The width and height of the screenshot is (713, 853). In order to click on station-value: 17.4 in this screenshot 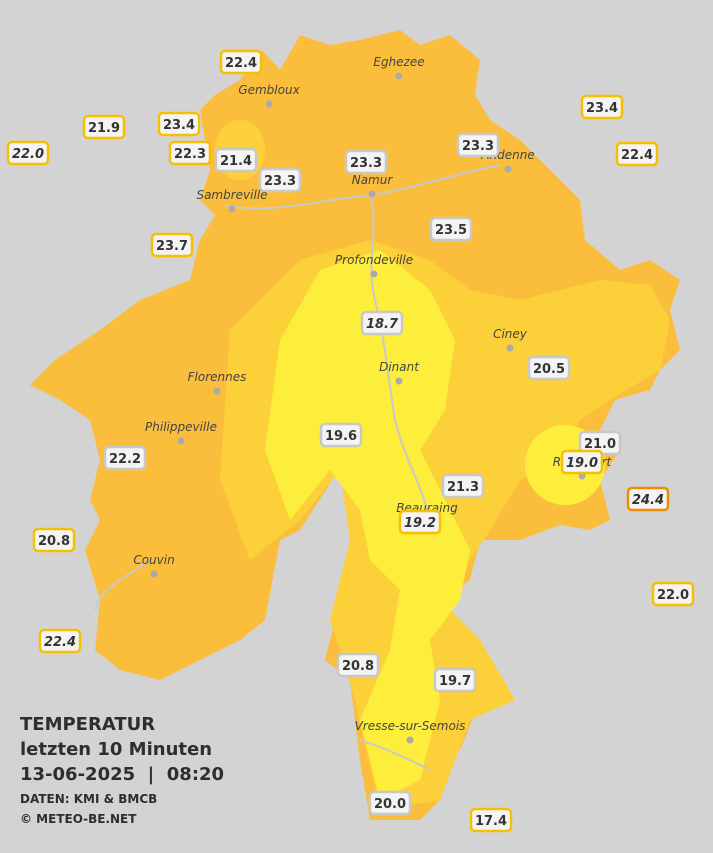, I will do `click(491, 821)`.